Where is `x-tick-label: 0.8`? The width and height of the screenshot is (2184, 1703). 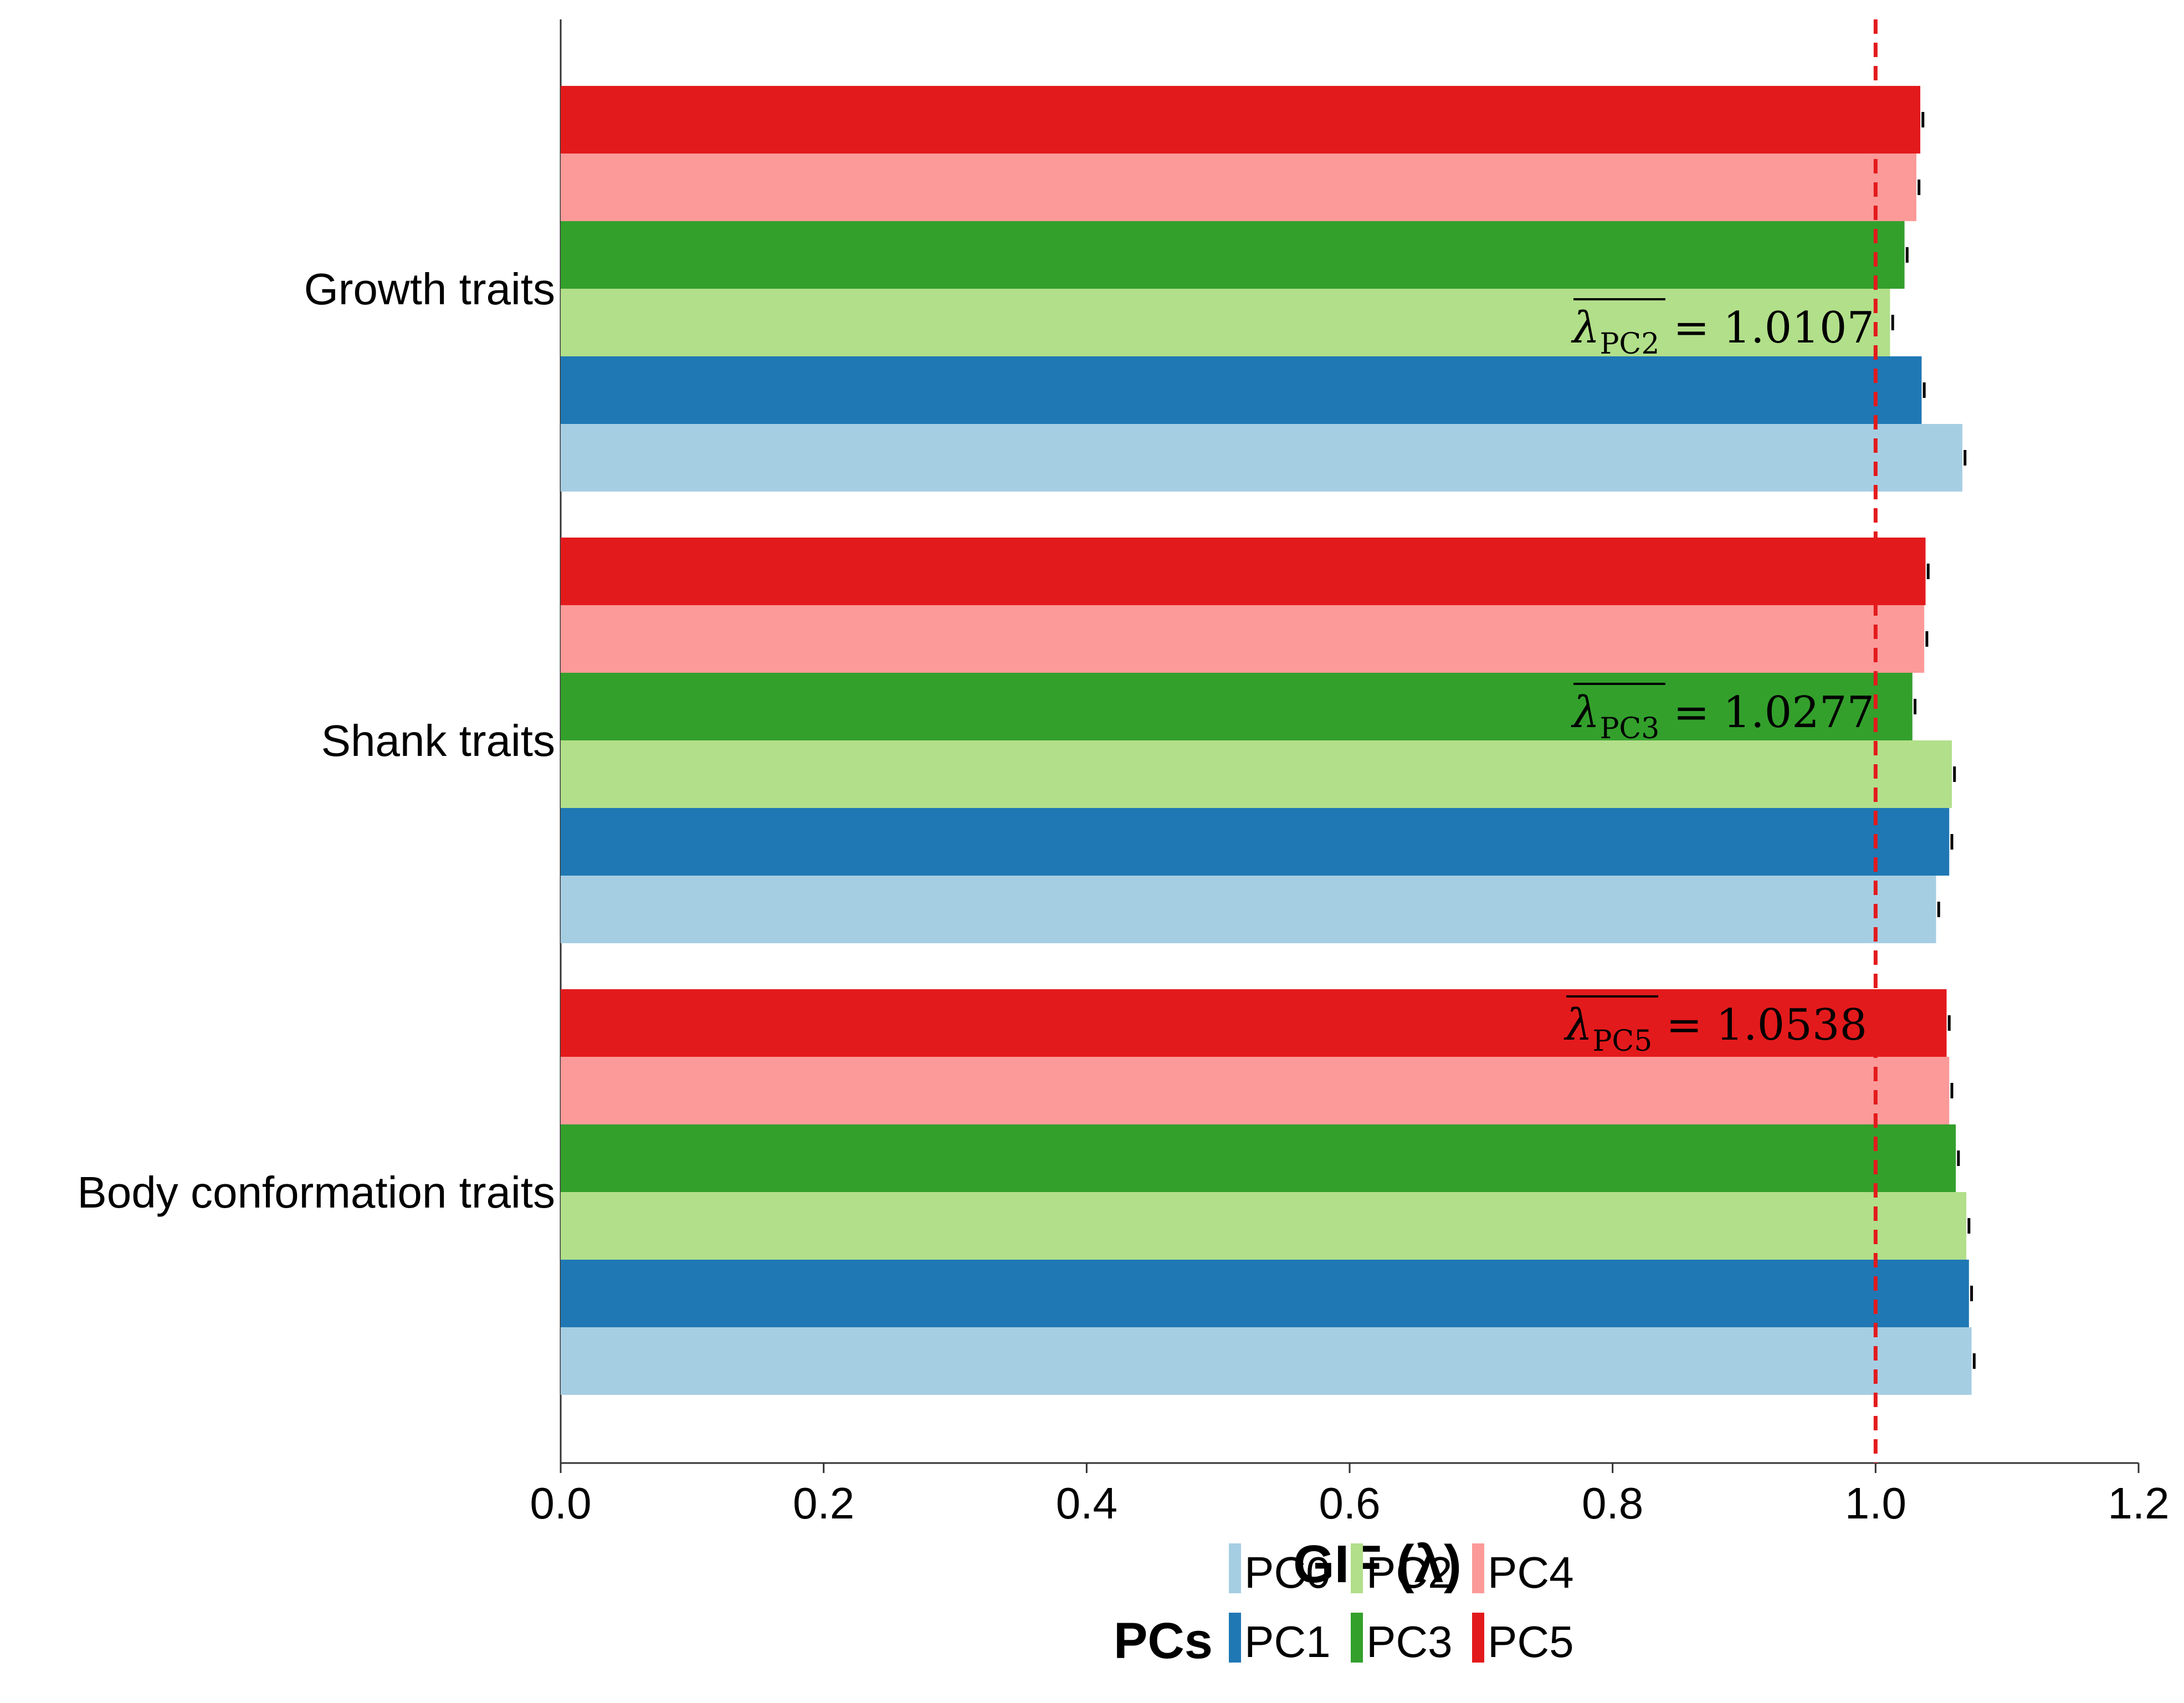 x-tick-label: 0.8 is located at coordinates (1612, 1503).